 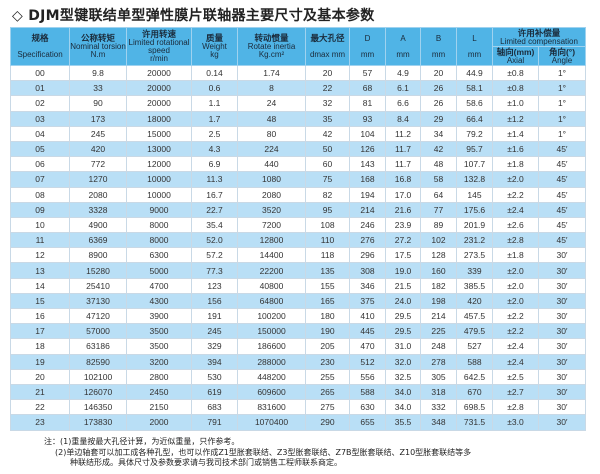 I want to click on table-cell: 31.0, so click(x=403, y=346).